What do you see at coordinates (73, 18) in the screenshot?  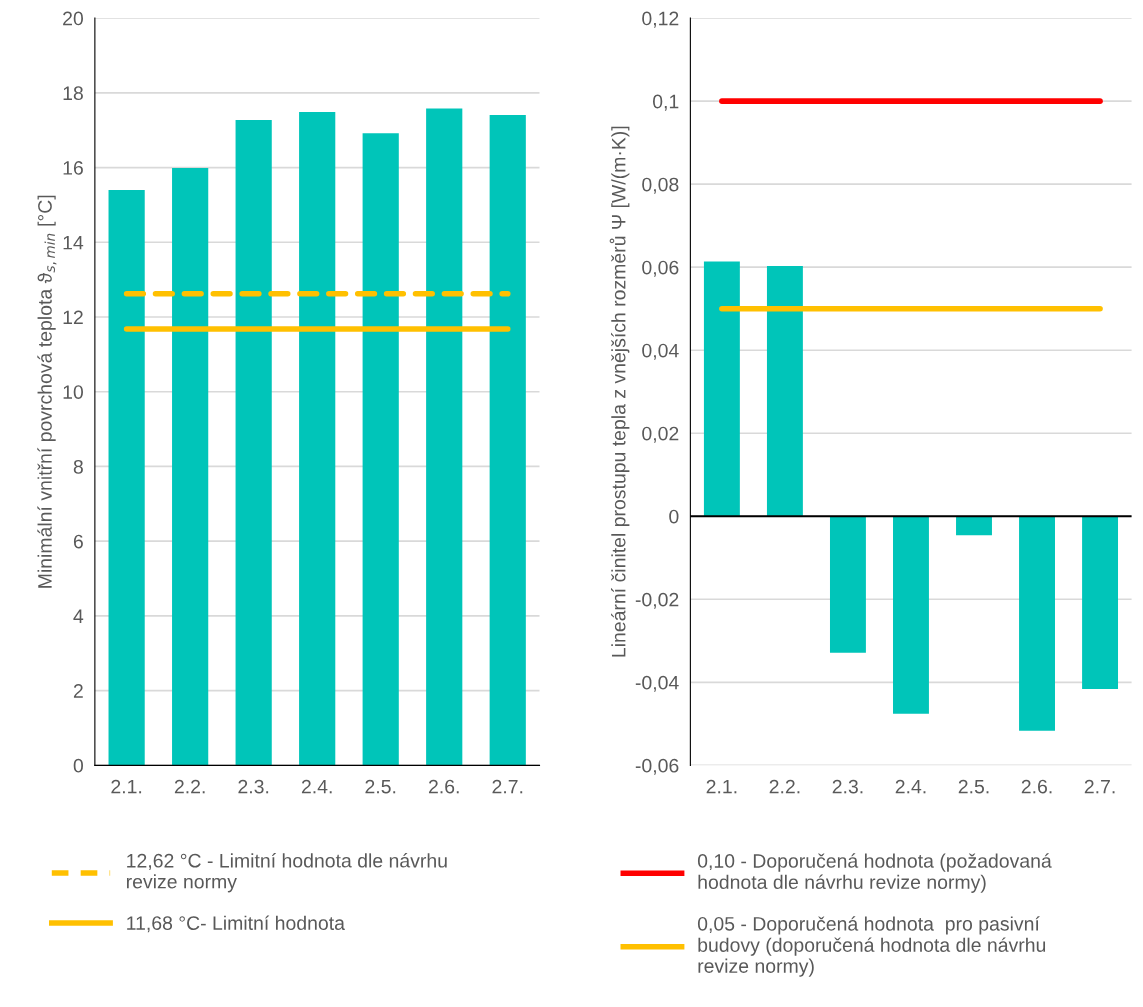 I see `y-tick-label: 20` at bounding box center [73, 18].